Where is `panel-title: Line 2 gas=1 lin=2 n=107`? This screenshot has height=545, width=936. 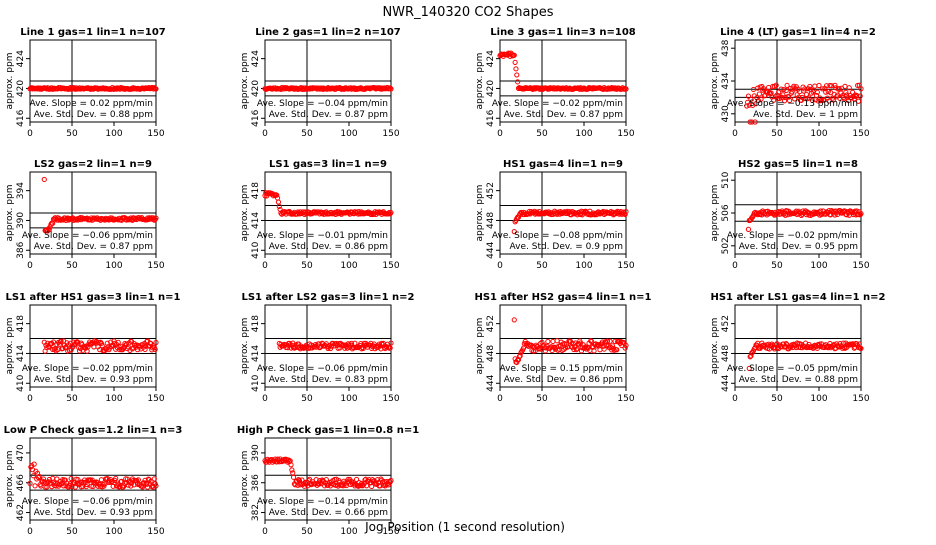 panel-title: Line 2 gas=1 lin=2 n=107 is located at coordinates (328, 32).